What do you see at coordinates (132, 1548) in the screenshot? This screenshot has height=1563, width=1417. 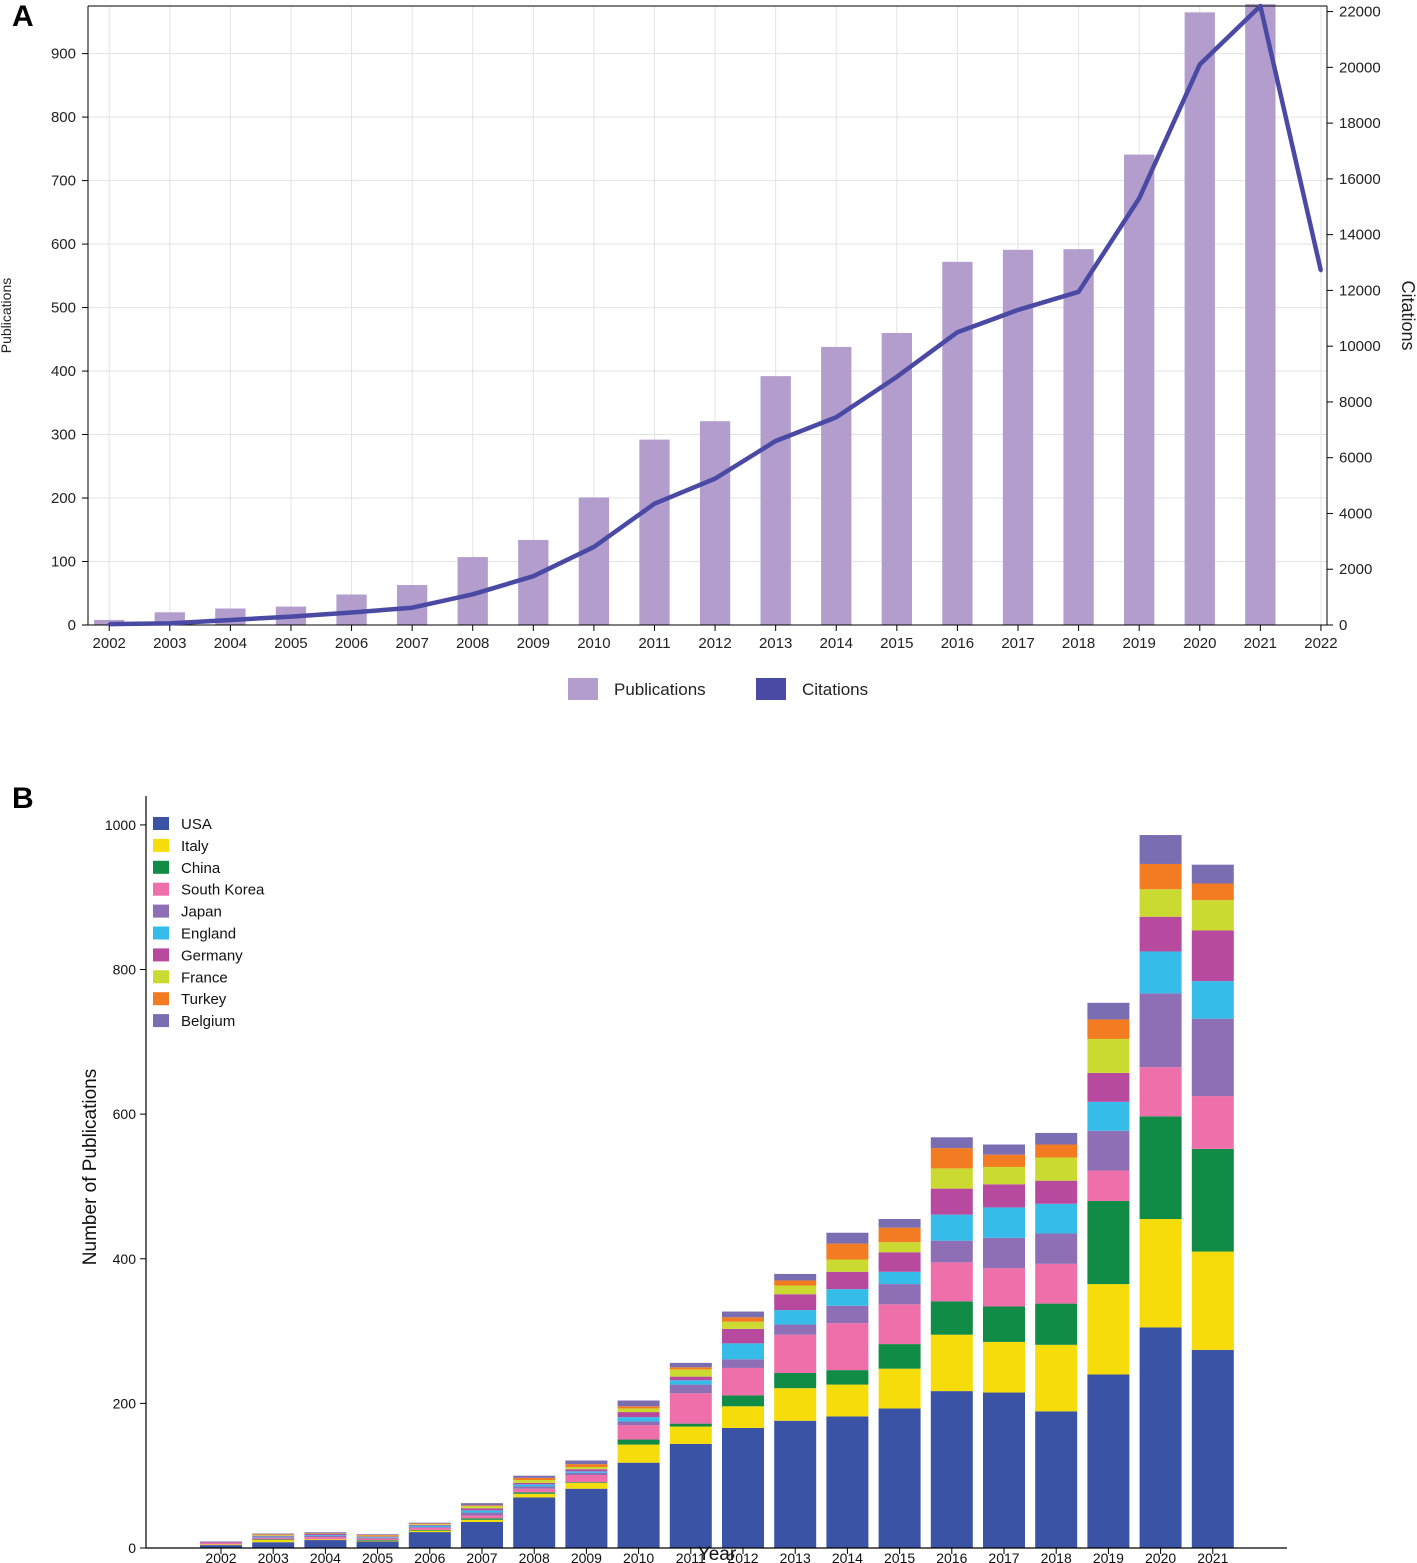 I see `y-tick-label: 0` at bounding box center [132, 1548].